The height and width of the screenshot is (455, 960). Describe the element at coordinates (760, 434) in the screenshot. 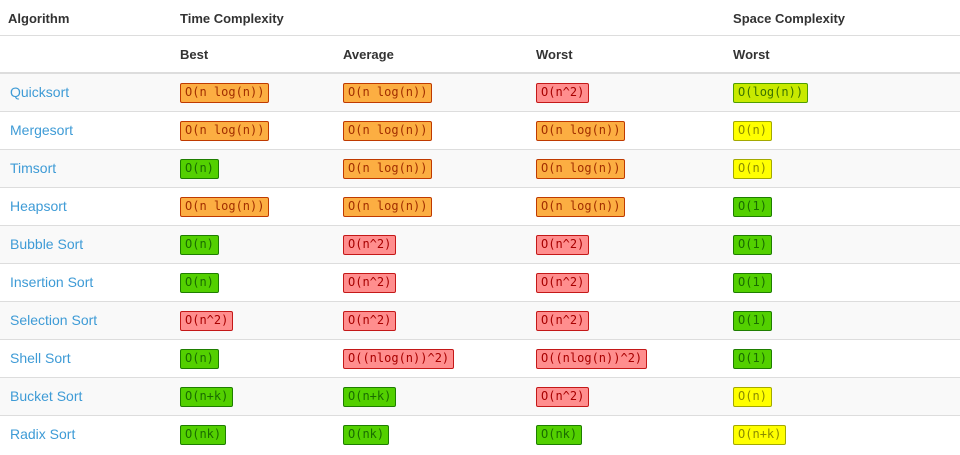

I see `space-worst-complexity-badge: O(n+k)` at that location.